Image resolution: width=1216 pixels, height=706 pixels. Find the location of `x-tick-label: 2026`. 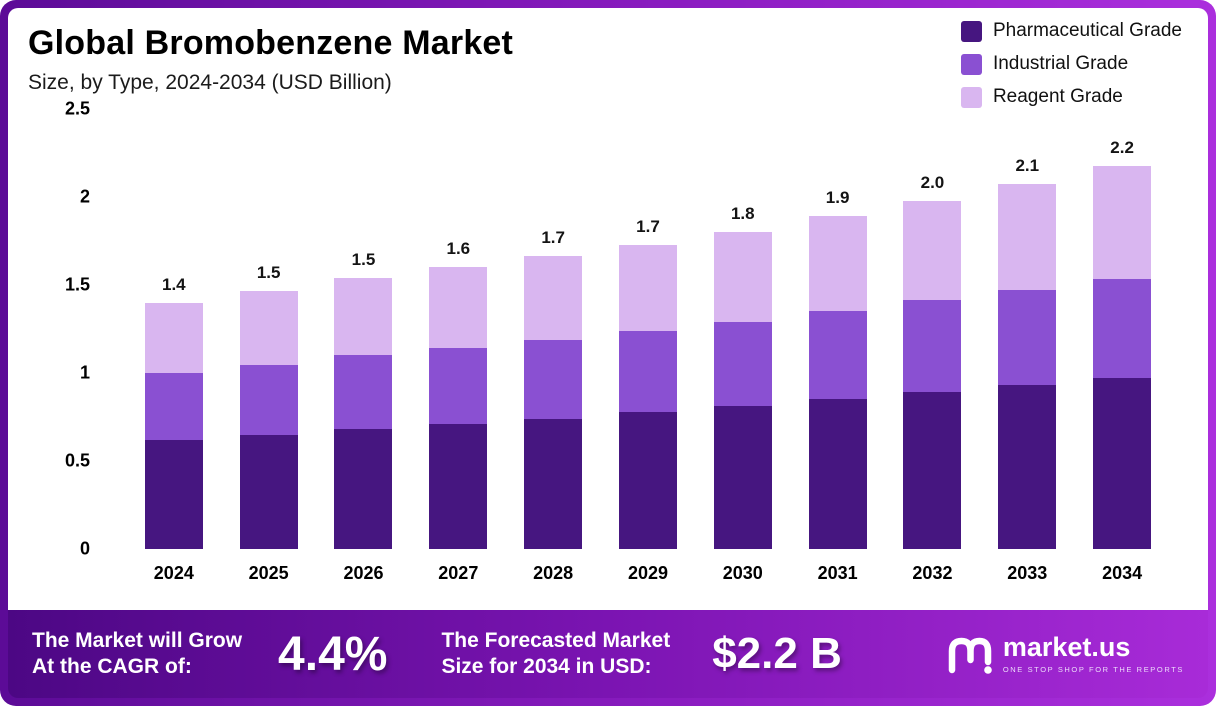

x-tick-label: 2026 is located at coordinates (363, 573).